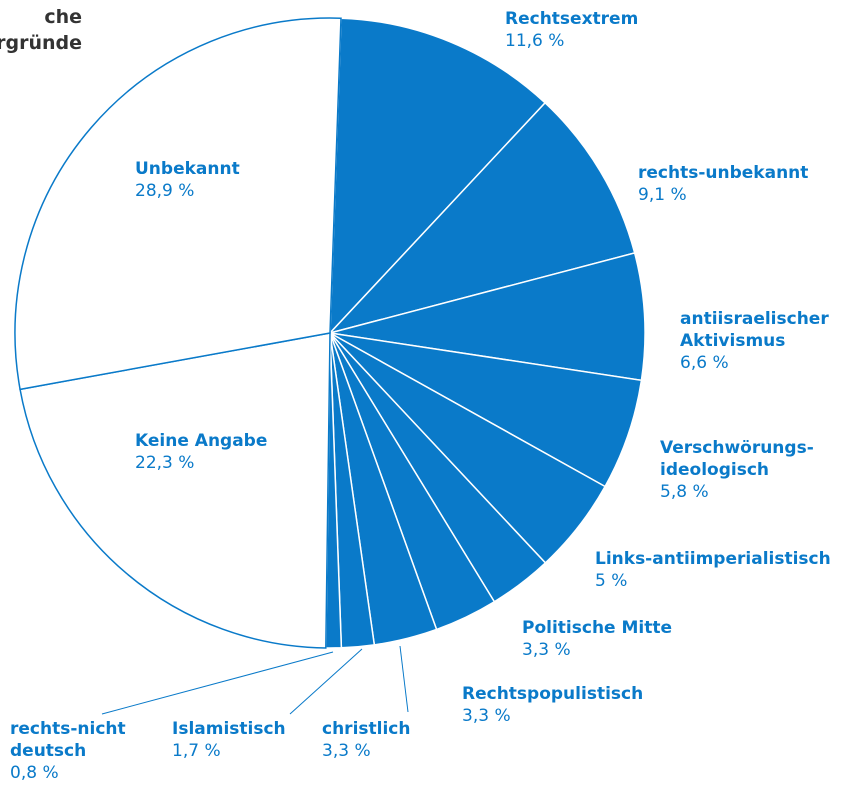 This screenshot has height=785, width=848. What do you see at coordinates (754, 330) in the screenshot?
I see `slice-name: antiisraelischer Aktivismus` at bounding box center [754, 330].